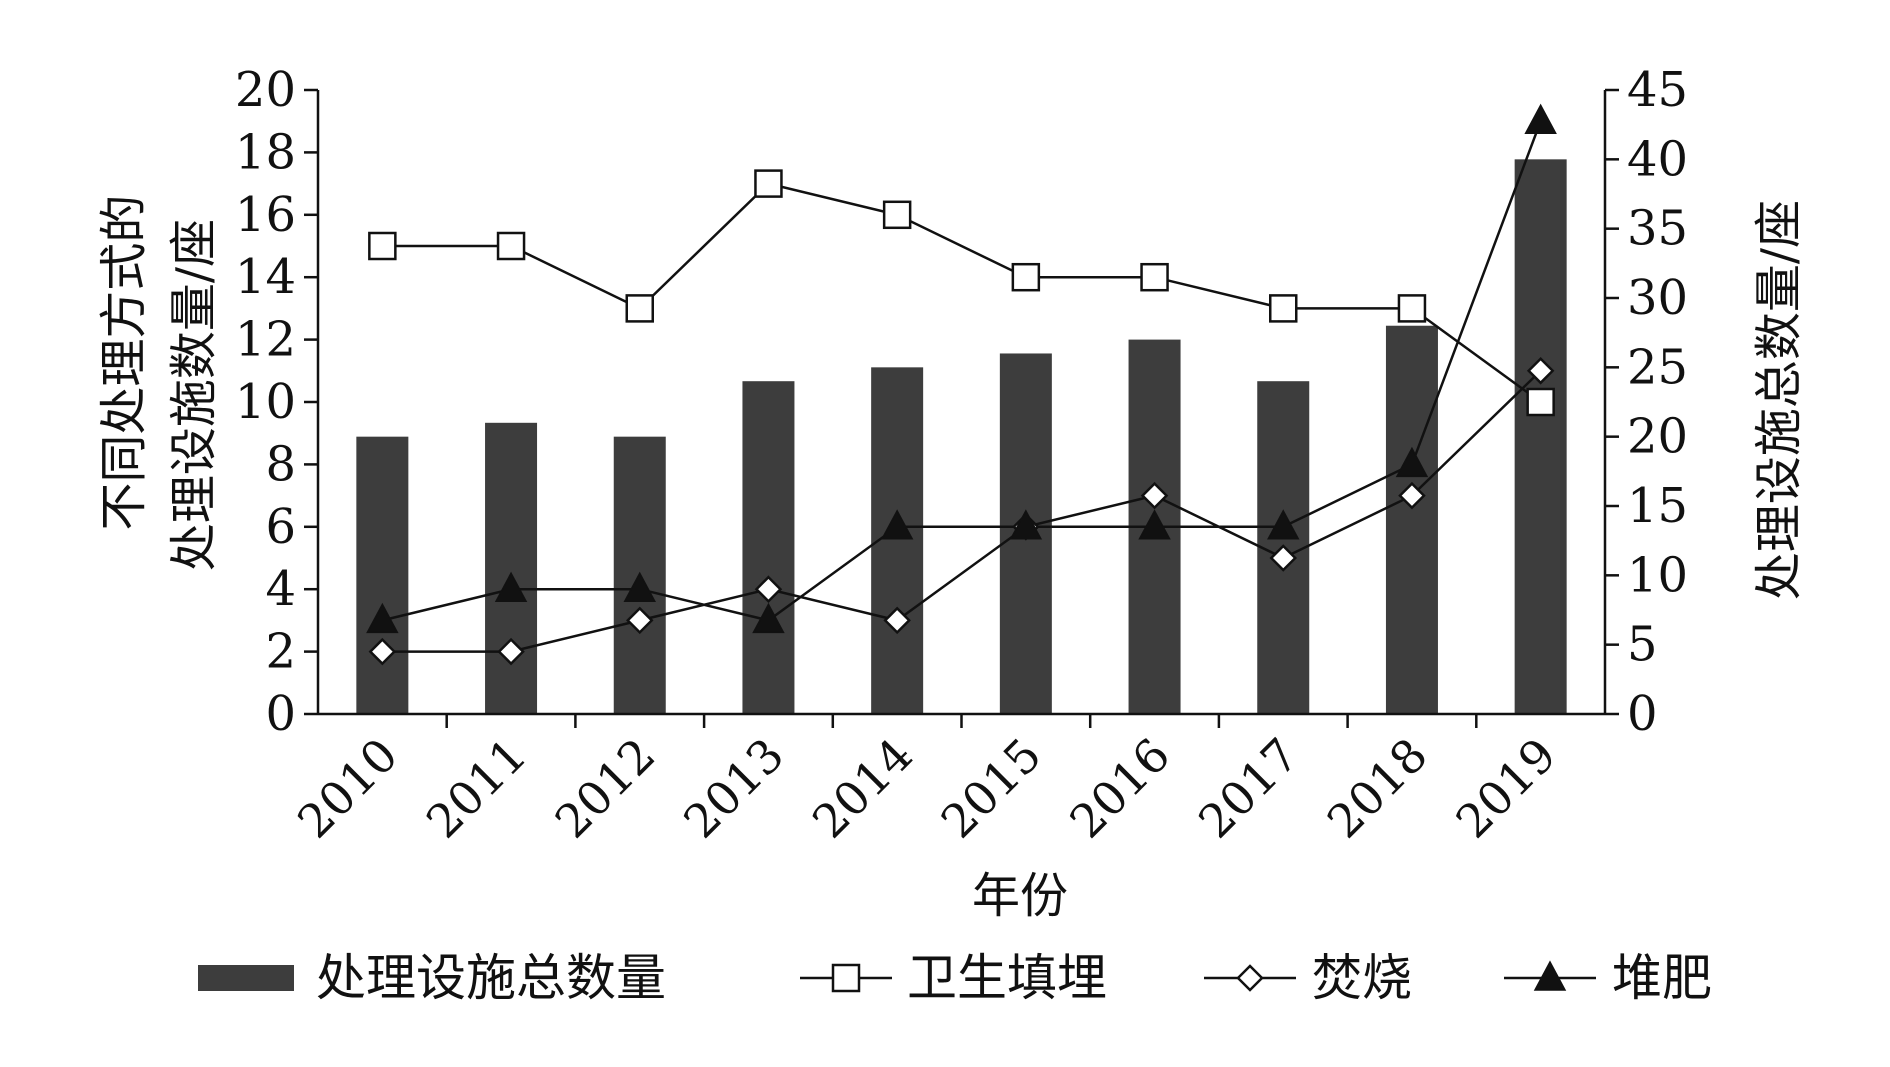  What do you see at coordinates (511, 568) in the screenshot?
I see `bar-2011` at bounding box center [511, 568].